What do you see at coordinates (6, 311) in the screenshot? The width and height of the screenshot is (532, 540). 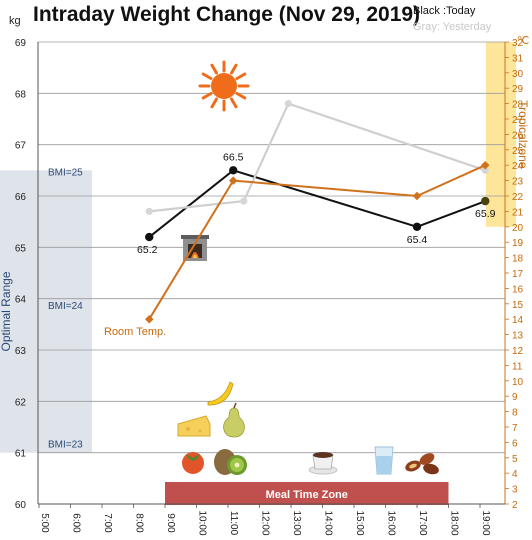 I see `optimal-range-label: Optimal Range` at bounding box center [6, 311].